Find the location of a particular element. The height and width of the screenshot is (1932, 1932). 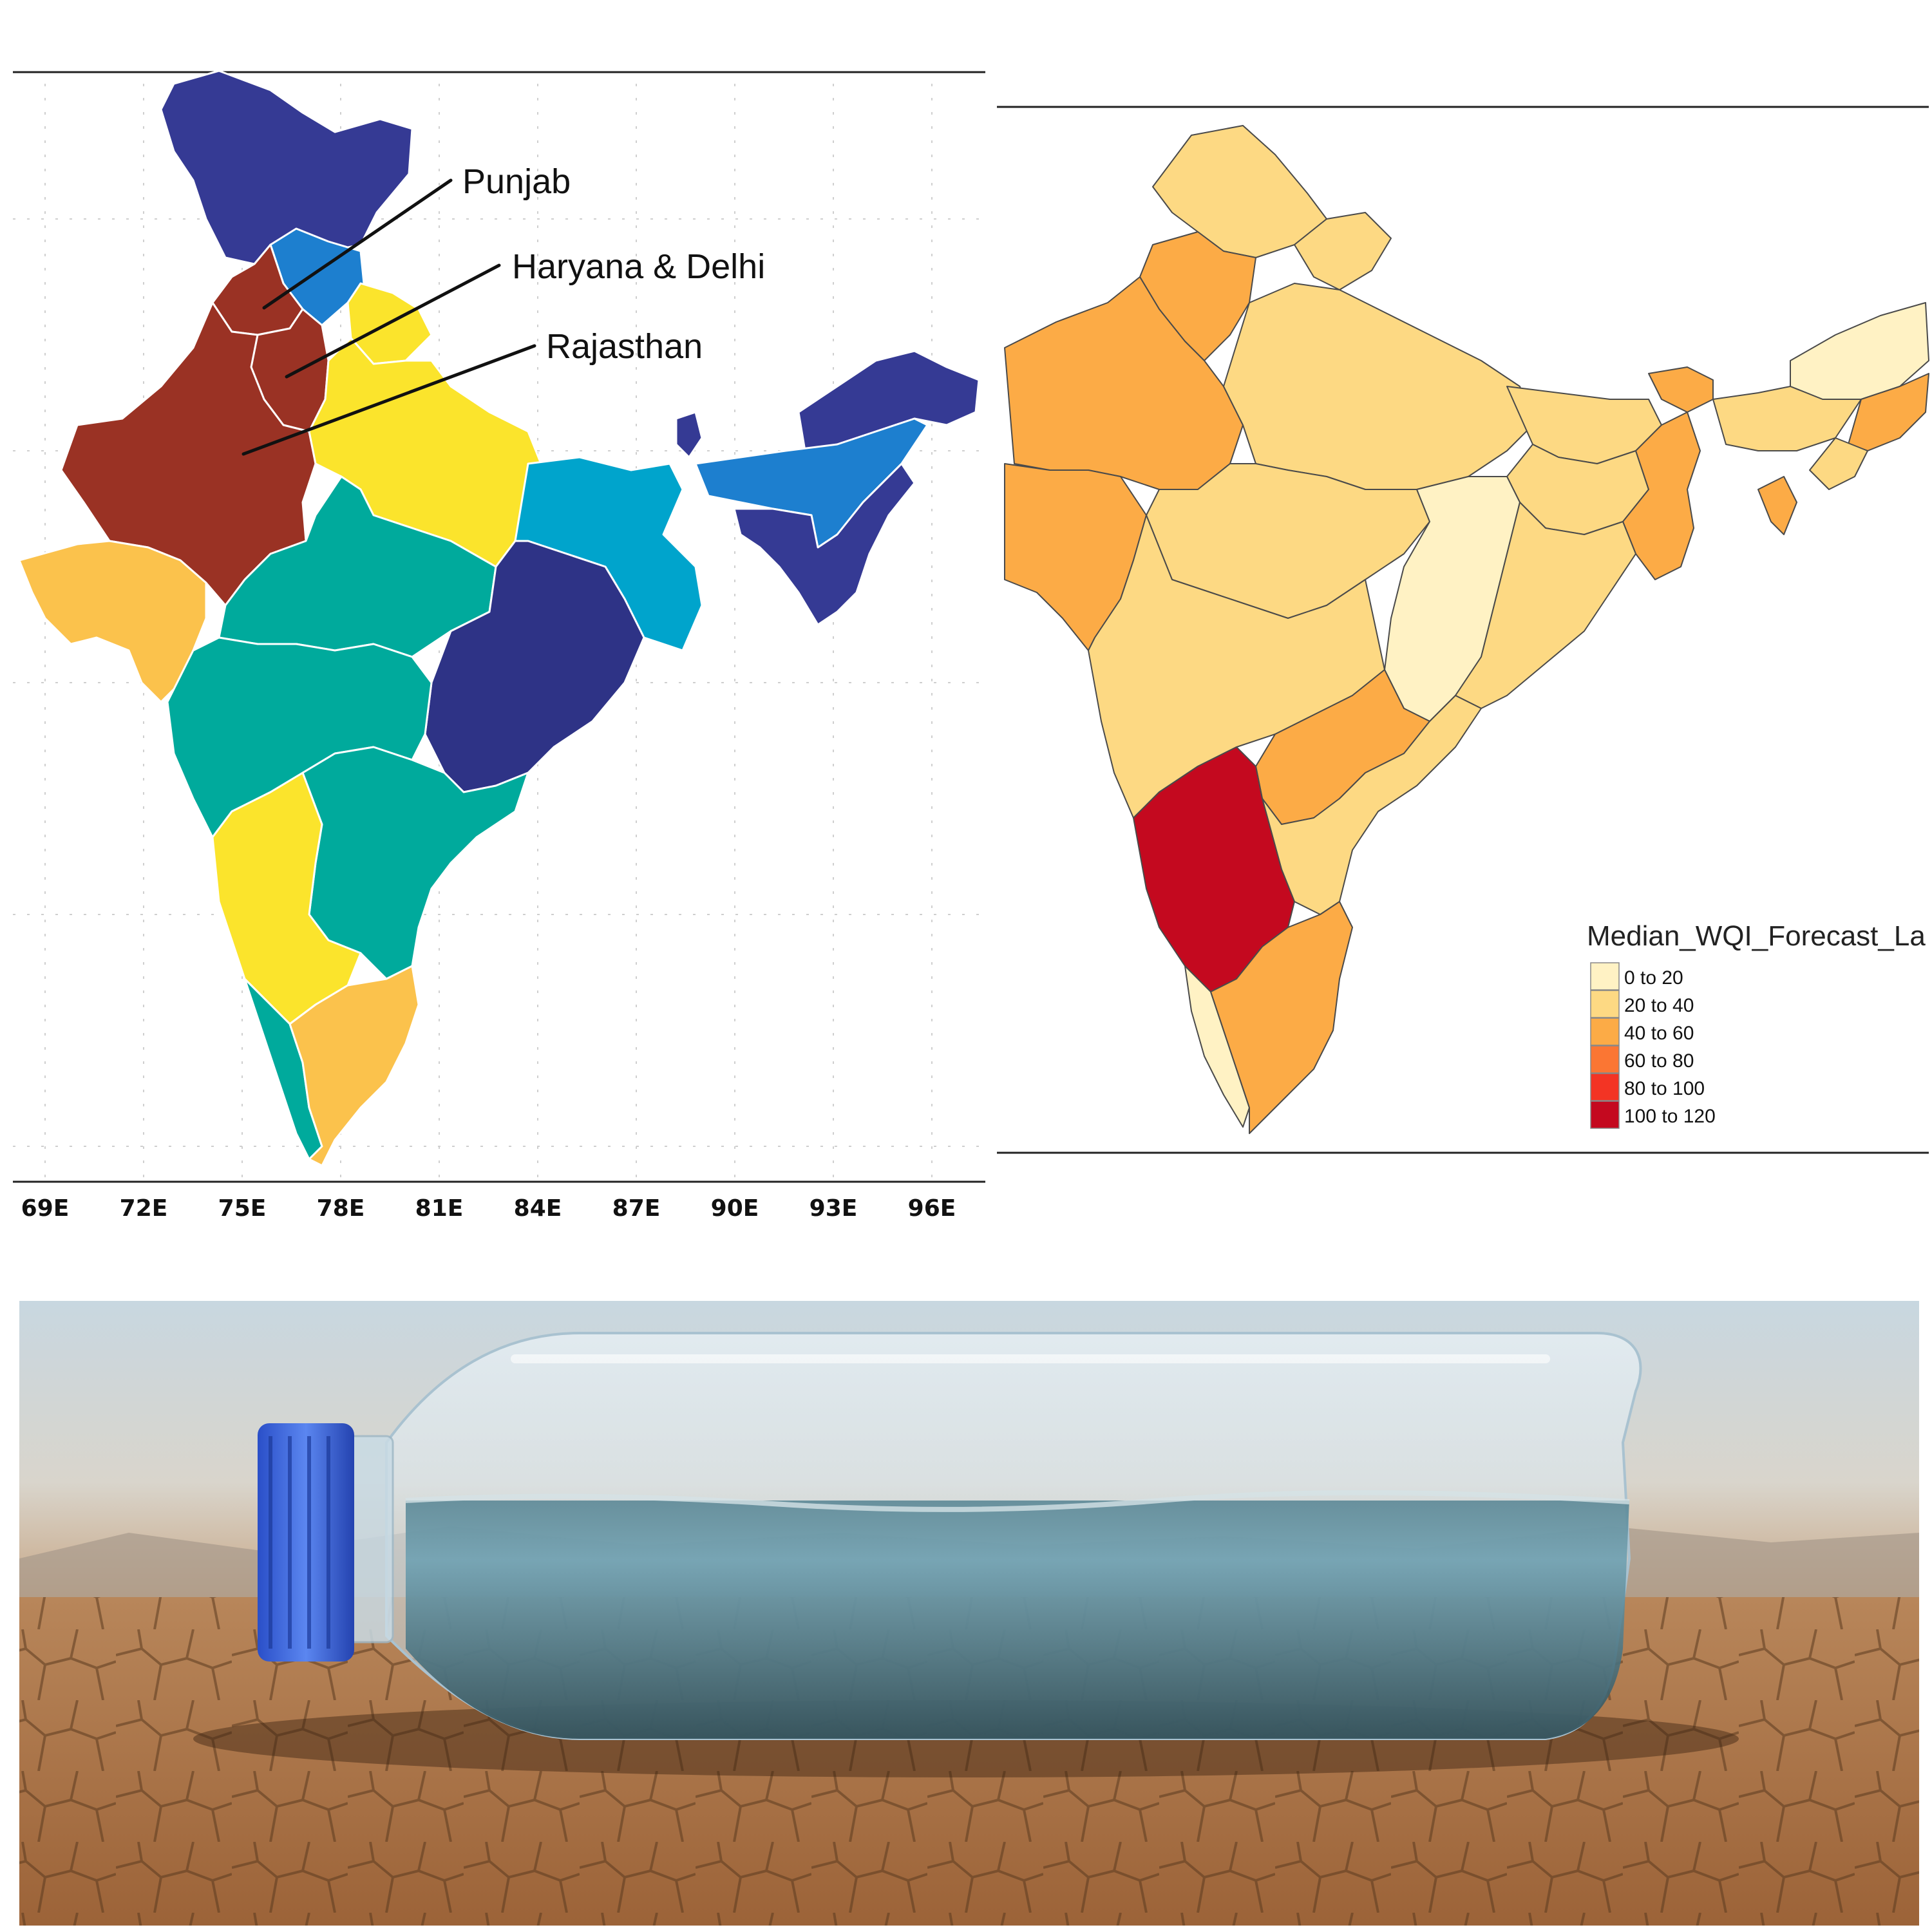

lon-tick-label: 93E is located at coordinates (834, 1208).